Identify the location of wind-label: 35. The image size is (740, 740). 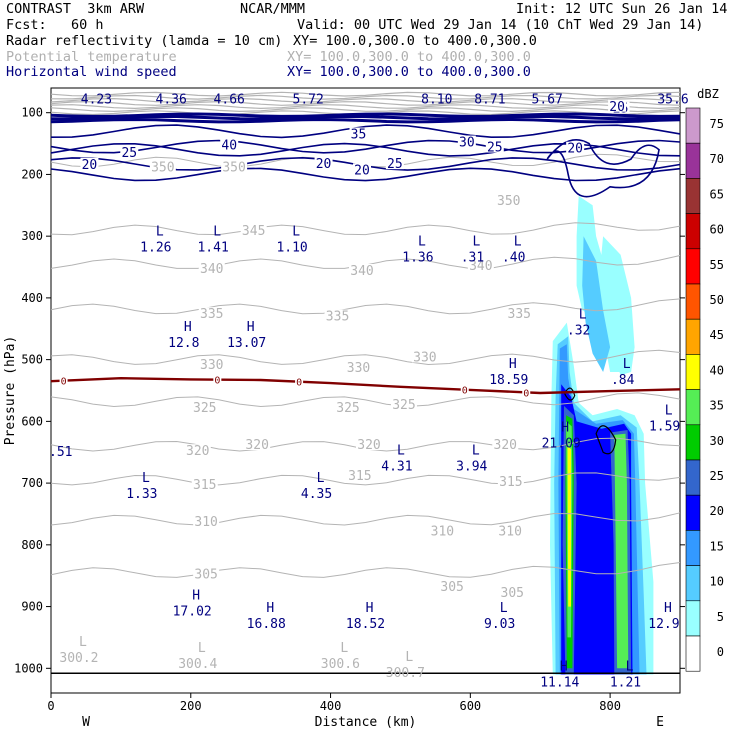
(359, 135).